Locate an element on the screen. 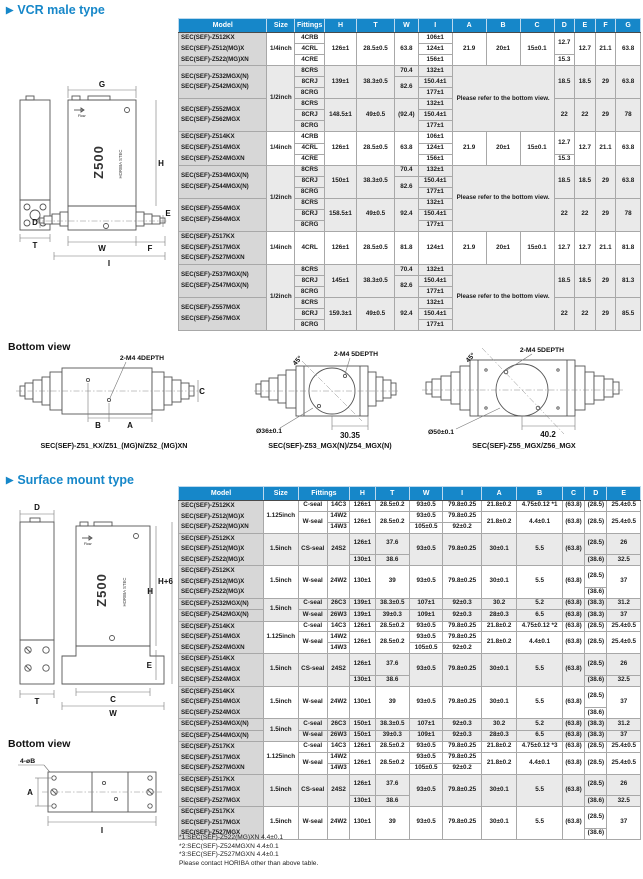 The height and width of the screenshot is (879, 643). brand-label: Z500 is located at coordinates (98, 162).